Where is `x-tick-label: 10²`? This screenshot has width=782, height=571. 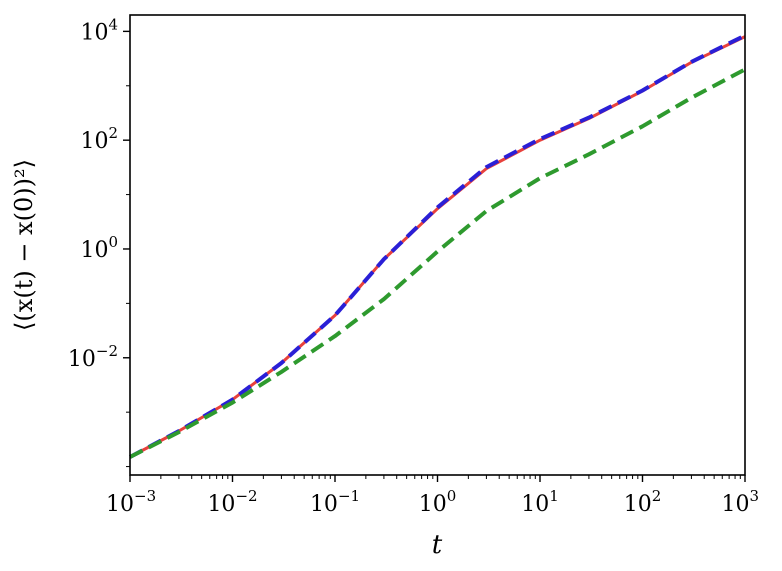 x-tick-label: 10² is located at coordinates (643, 502).